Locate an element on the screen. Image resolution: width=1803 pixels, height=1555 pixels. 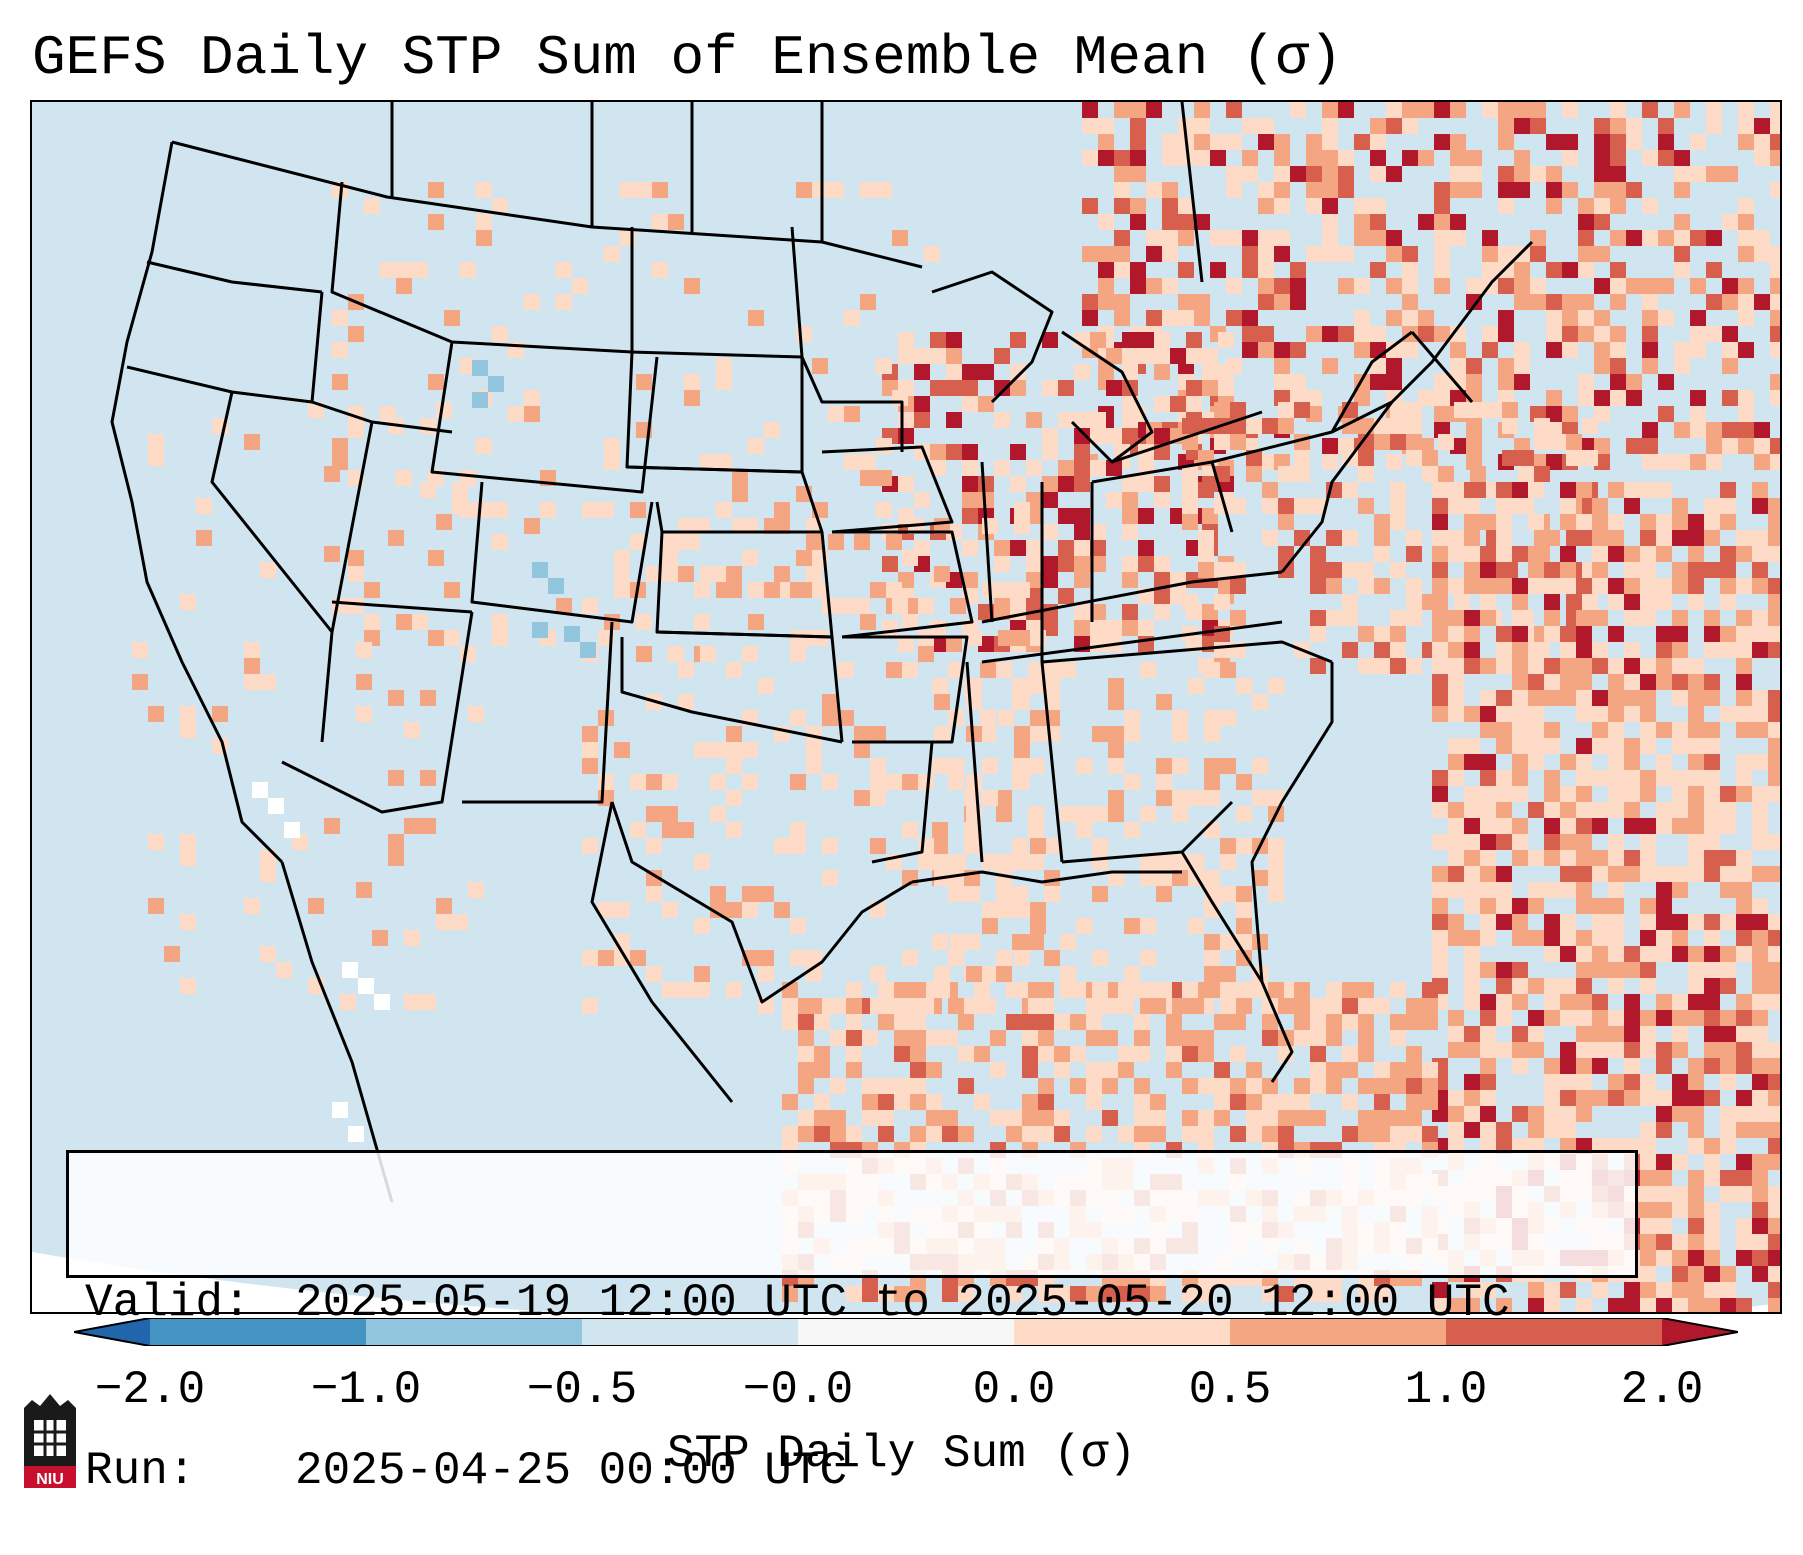
colorbar is located at coordinates (906, 1332).